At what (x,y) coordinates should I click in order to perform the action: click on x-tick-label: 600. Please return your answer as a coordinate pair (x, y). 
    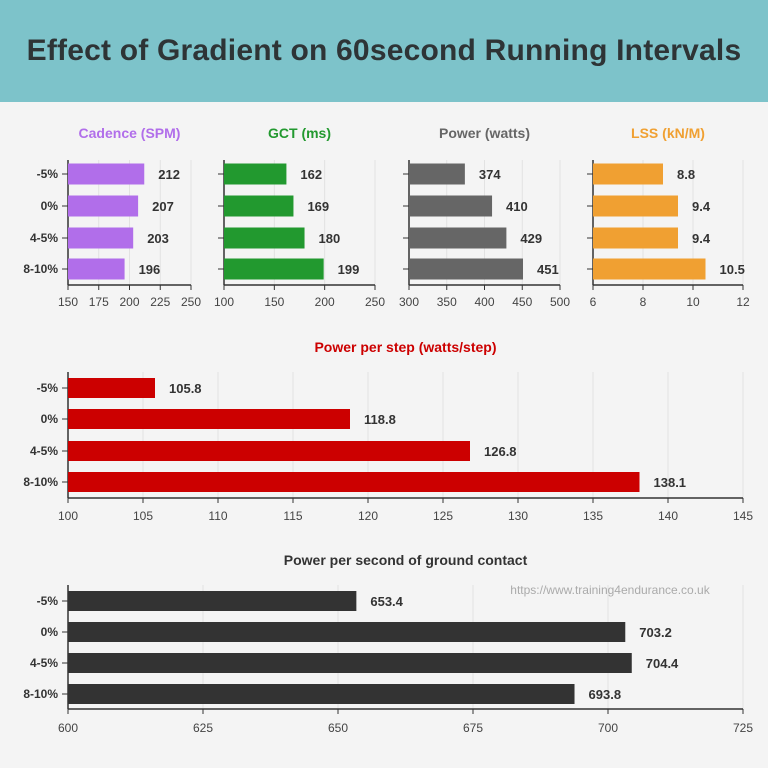
    Looking at the image, I should click on (68, 728).